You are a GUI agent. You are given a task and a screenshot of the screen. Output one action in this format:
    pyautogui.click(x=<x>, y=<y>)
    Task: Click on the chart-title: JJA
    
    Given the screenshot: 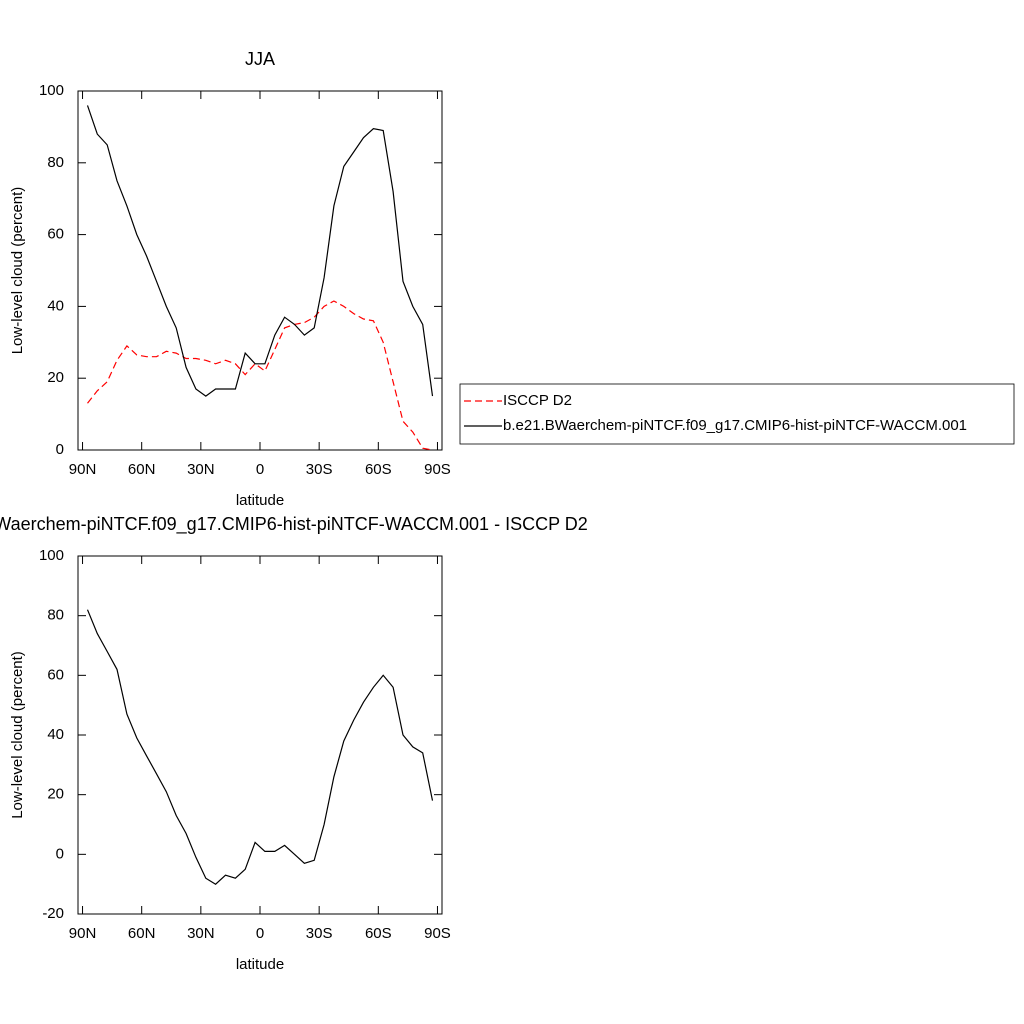 What is the action you would take?
    pyautogui.click(x=260, y=59)
    